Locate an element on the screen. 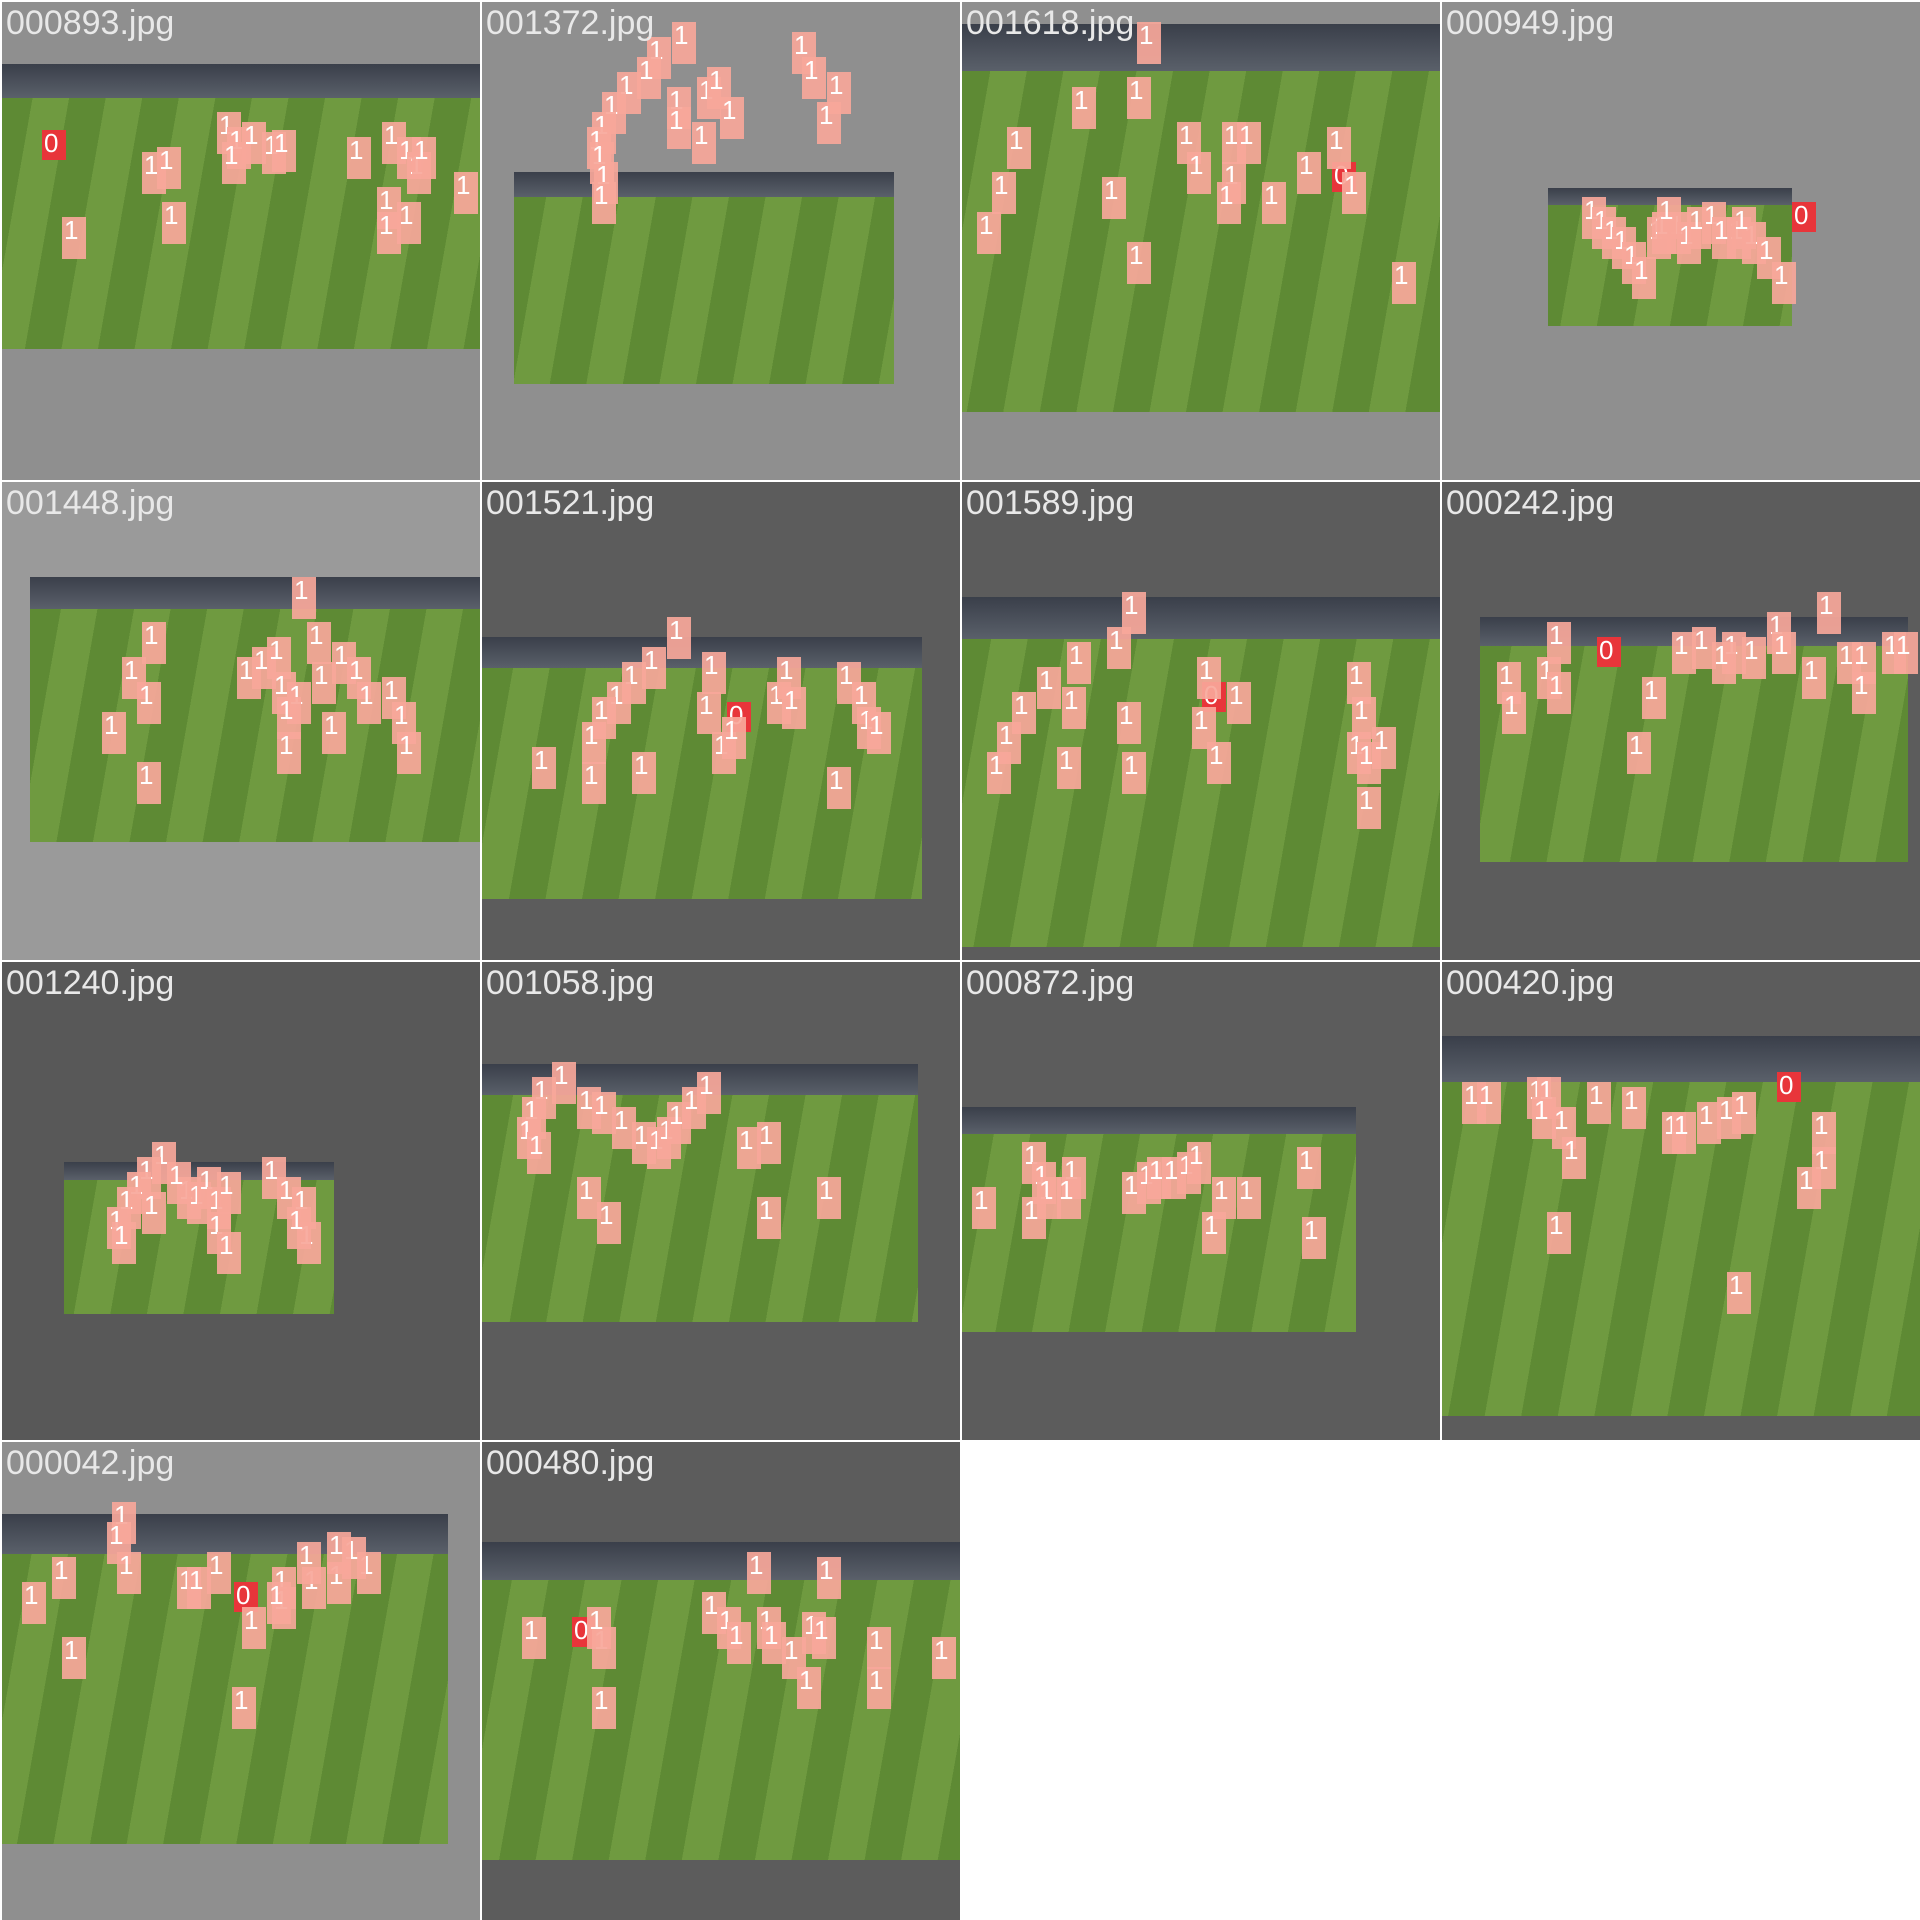 Image resolution: width=1920 pixels, height=1920 pixels. class-label: 0 is located at coordinates (1786, 1085).